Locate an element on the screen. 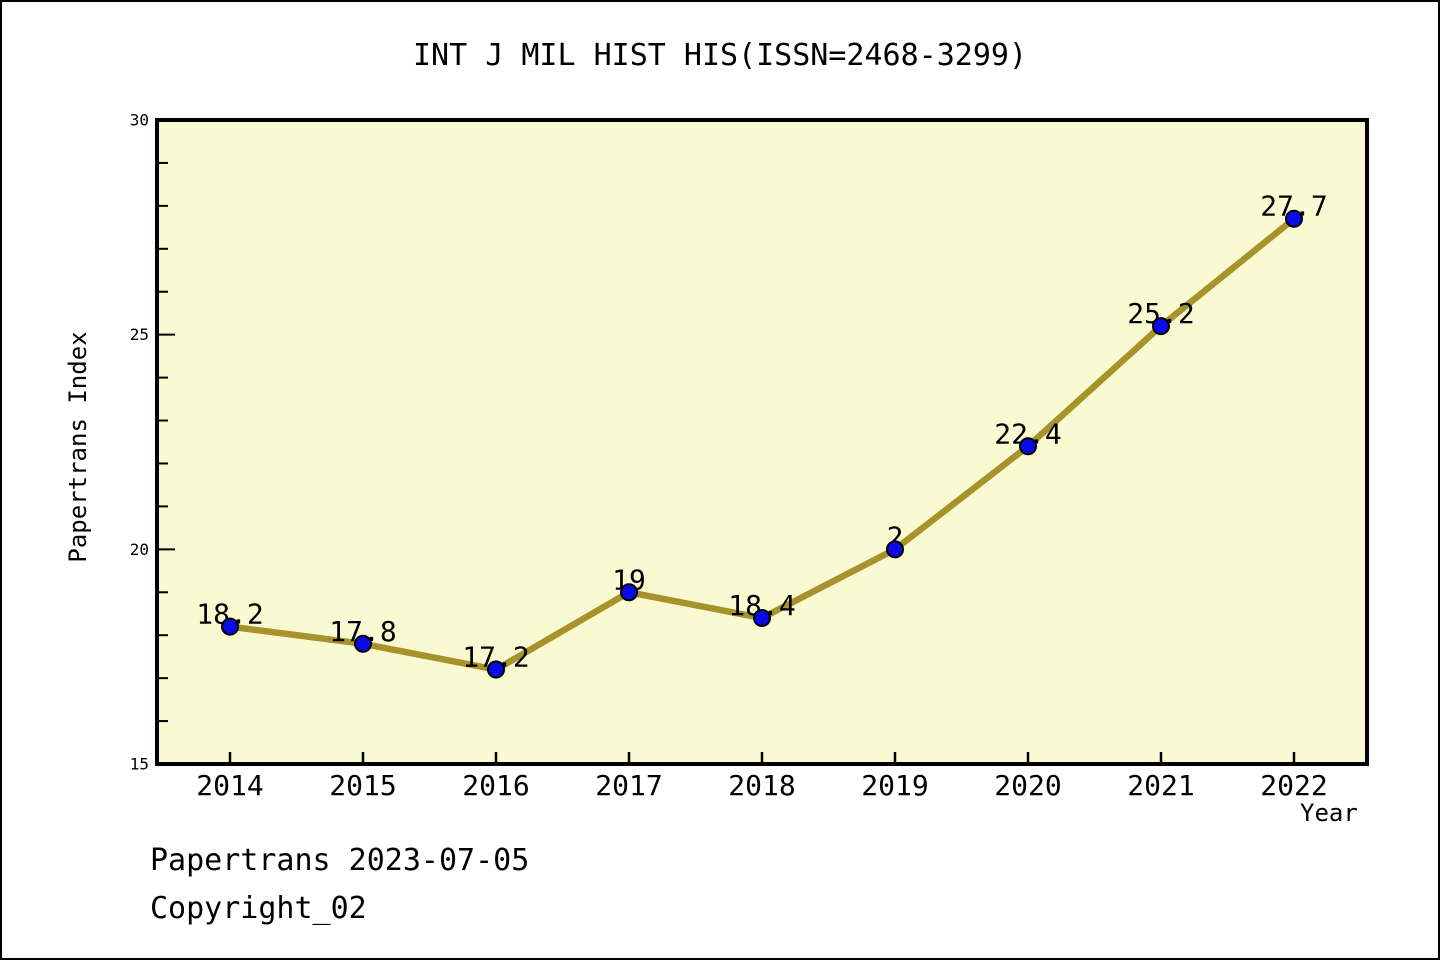 The image size is (1440, 960). y-tick-label: 30 is located at coordinates (139, 120).